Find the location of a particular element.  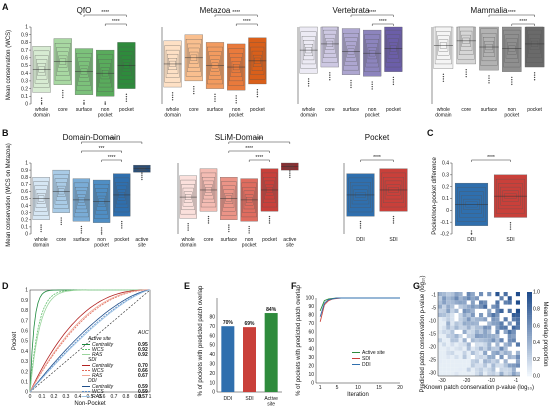

x-tick-label: whole domain is located at coordinates (172, 113).